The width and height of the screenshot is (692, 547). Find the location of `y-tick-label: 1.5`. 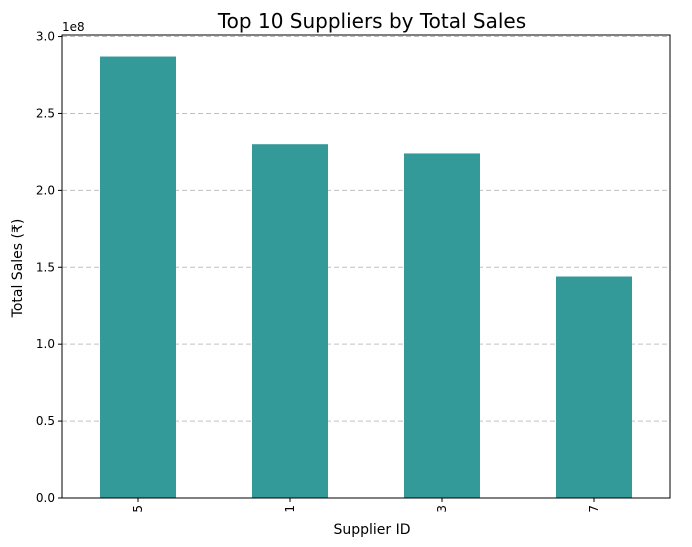

y-tick-label: 1.5 is located at coordinates (45, 267).